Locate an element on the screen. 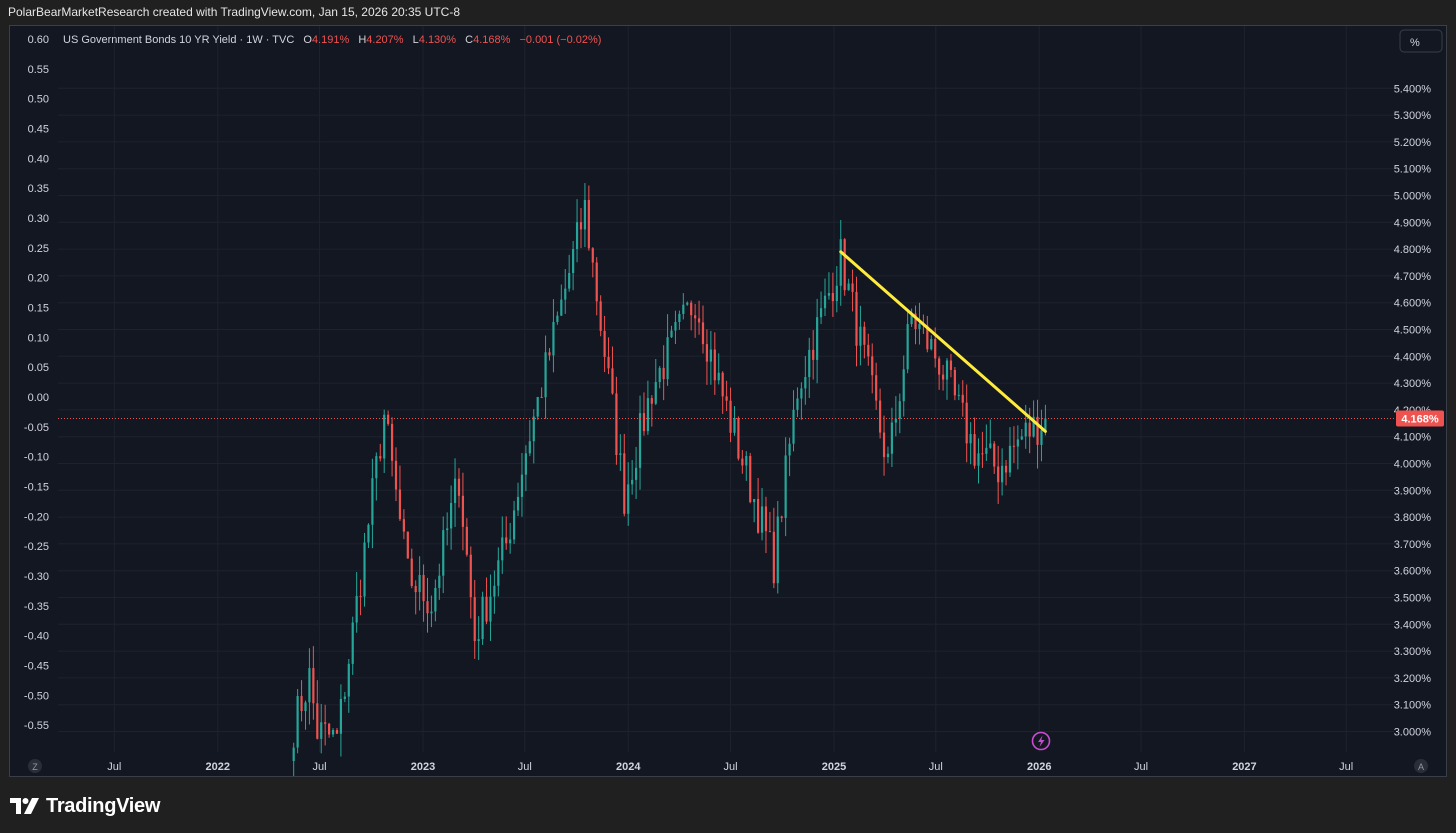 The height and width of the screenshot is (833, 1456). lightning-event-icon is located at coordinates (1041, 741).